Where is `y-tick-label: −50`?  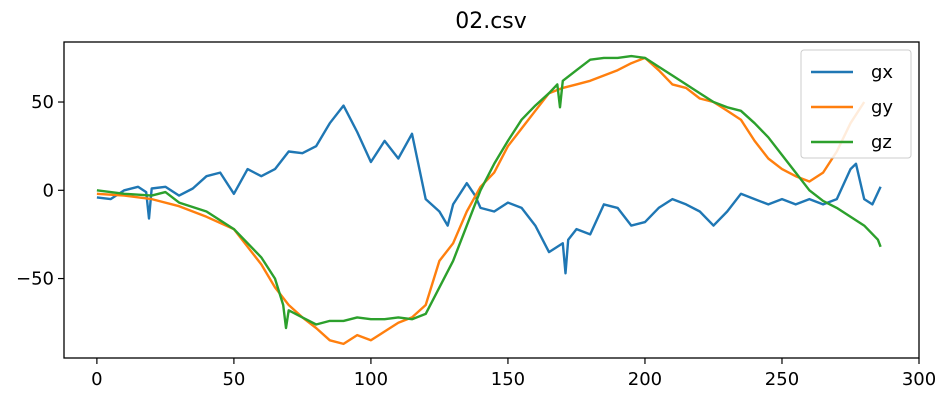 y-tick-label: −50 is located at coordinates (35, 279).